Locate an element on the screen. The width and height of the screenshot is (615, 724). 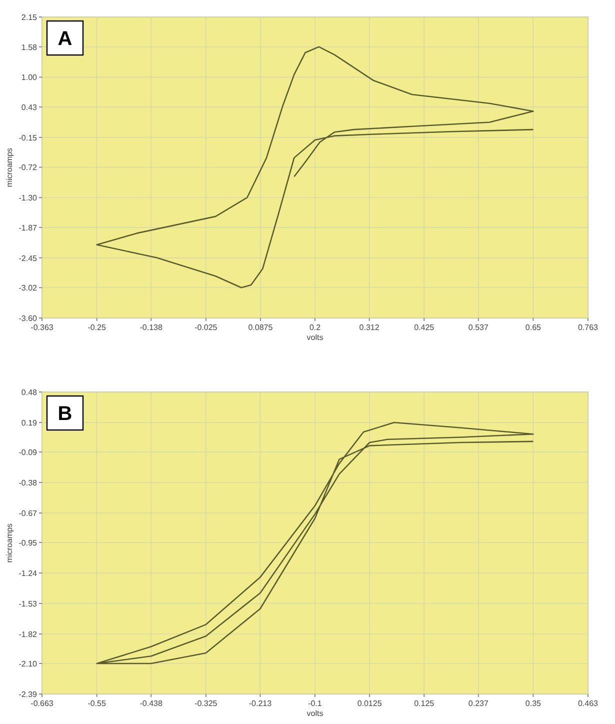
y-tick-label: -0.15 is located at coordinates (28, 137).